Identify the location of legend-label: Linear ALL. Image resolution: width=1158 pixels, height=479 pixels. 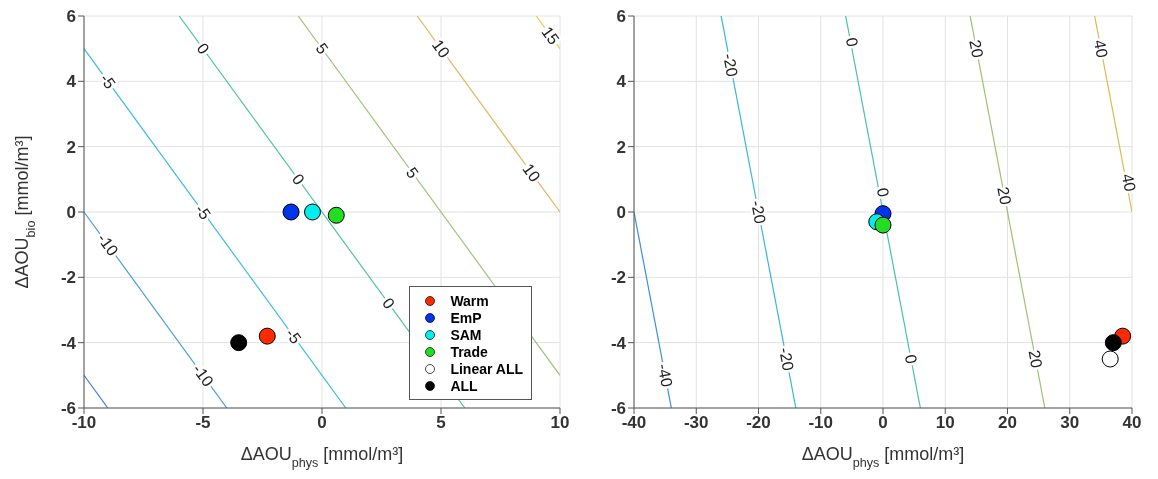
(486, 368).